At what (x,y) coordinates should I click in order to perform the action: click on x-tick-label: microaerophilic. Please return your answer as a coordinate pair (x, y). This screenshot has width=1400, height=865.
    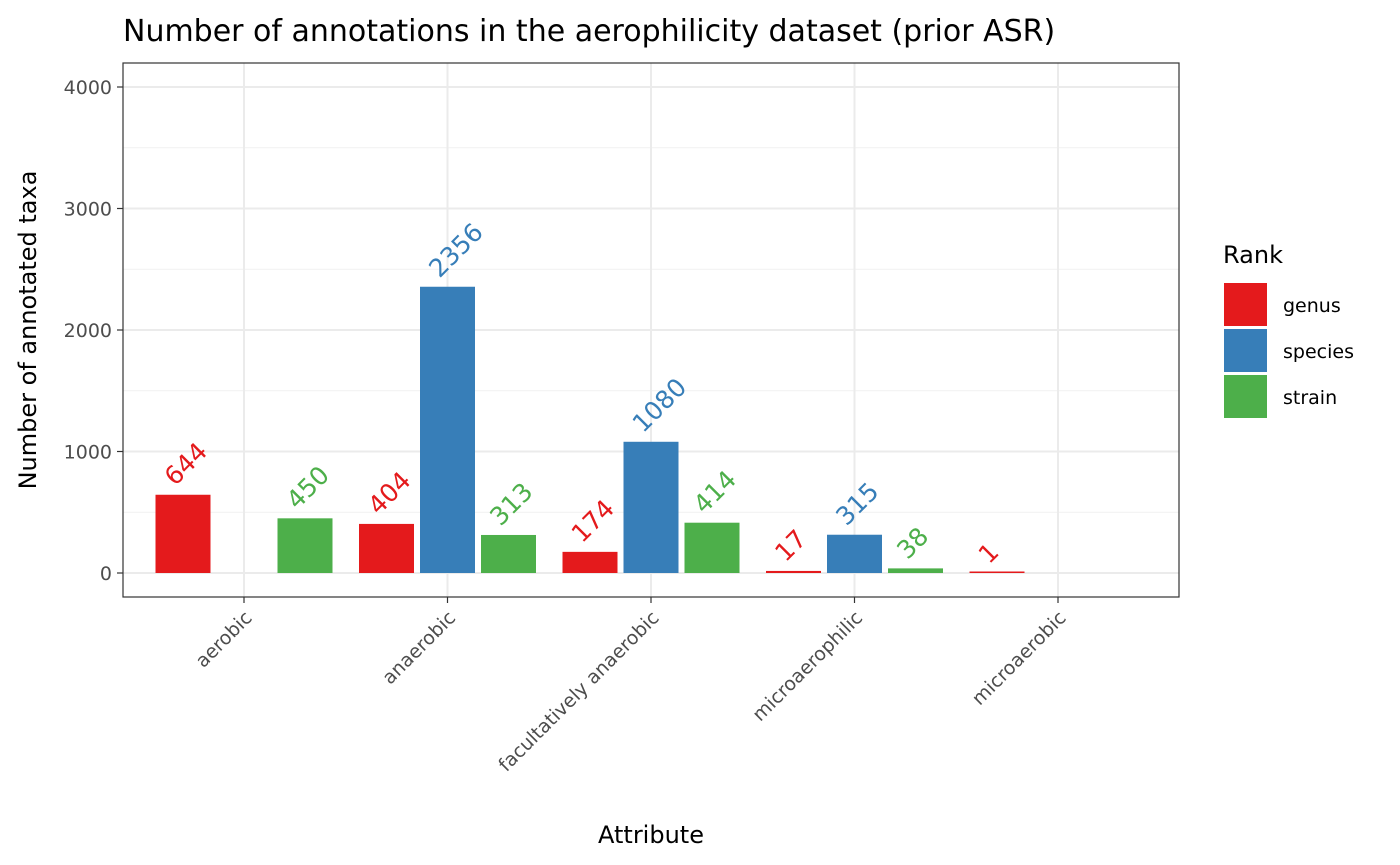
    Looking at the image, I should click on (807, 666).